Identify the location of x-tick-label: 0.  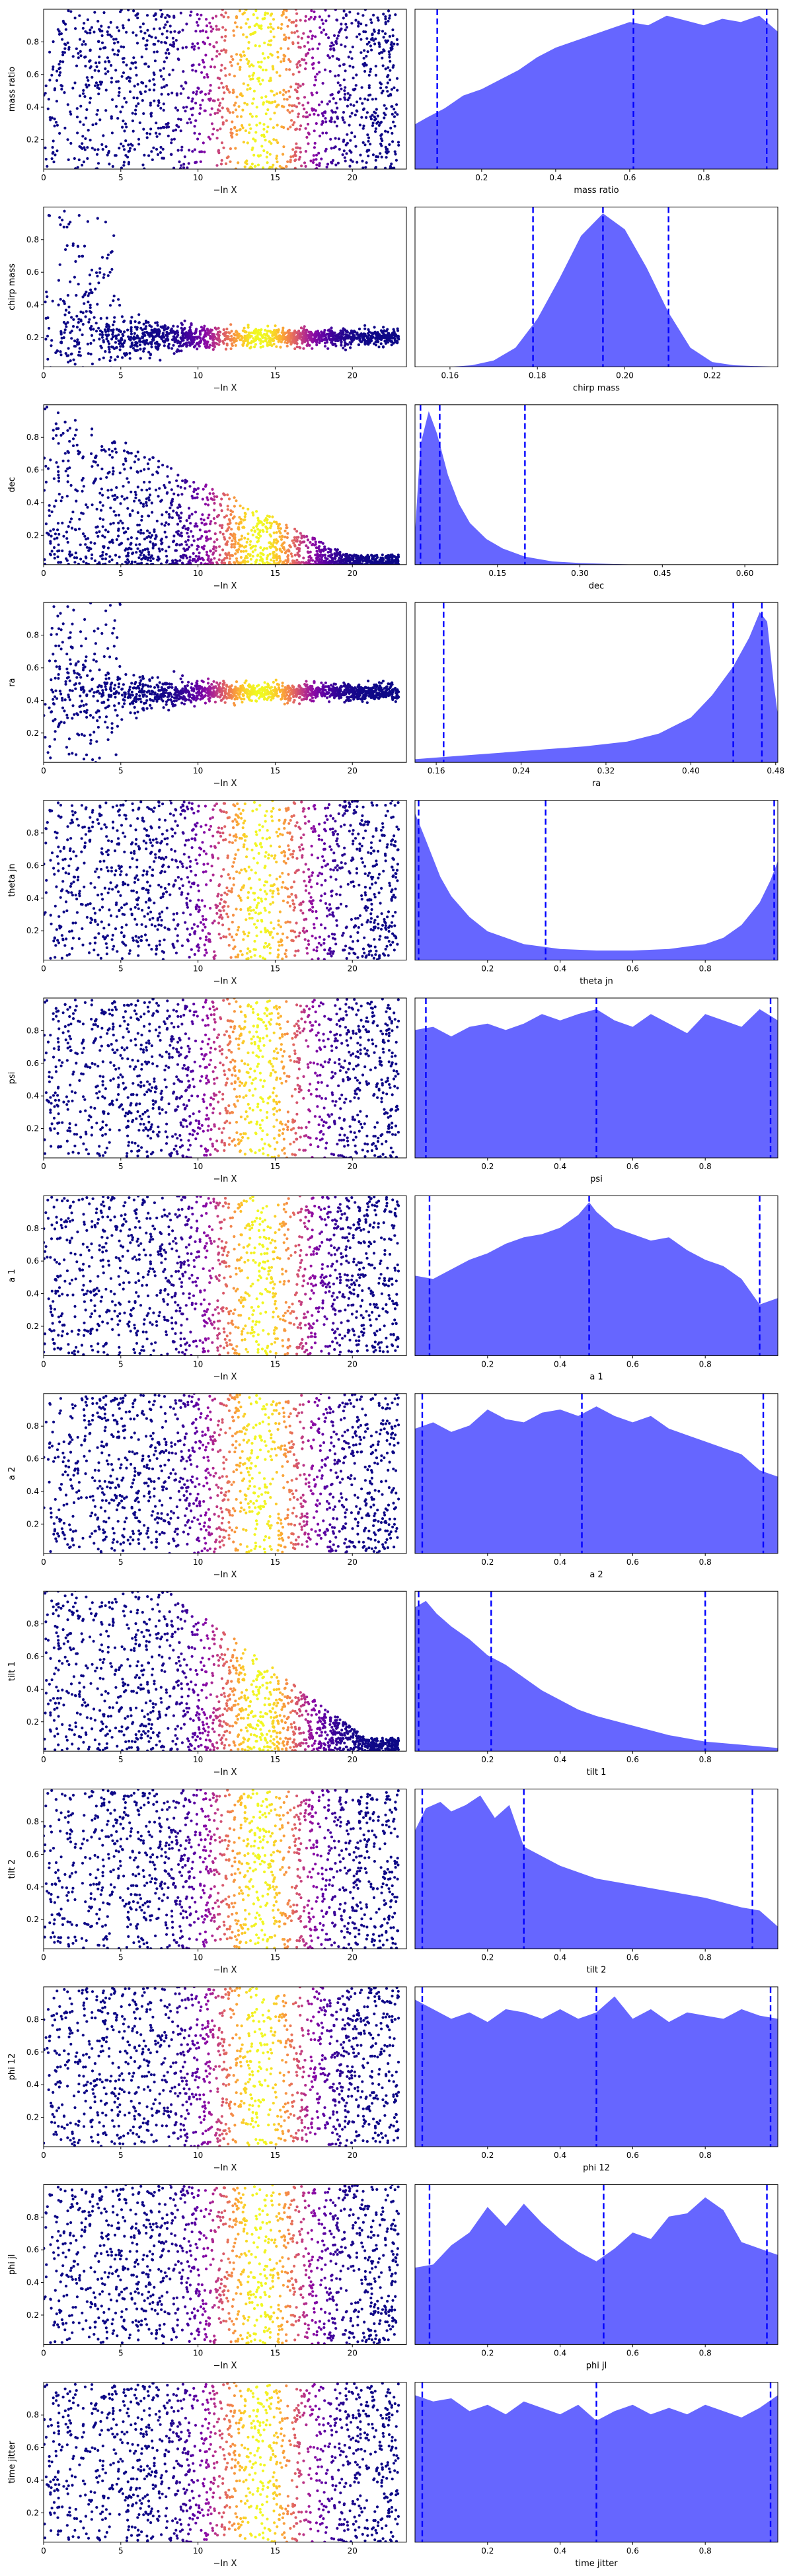
(44, 573).